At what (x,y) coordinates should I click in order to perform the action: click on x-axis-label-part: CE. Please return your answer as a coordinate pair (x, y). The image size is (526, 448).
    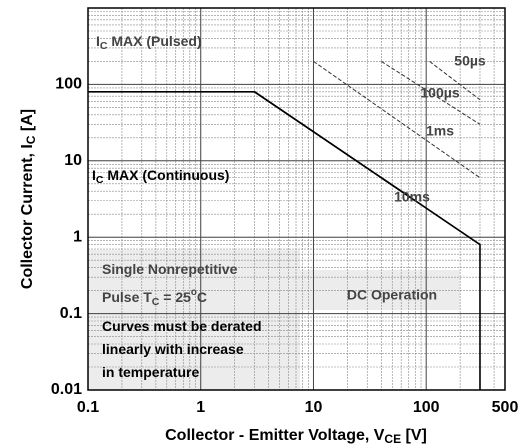
    Looking at the image, I should click on (392, 439).